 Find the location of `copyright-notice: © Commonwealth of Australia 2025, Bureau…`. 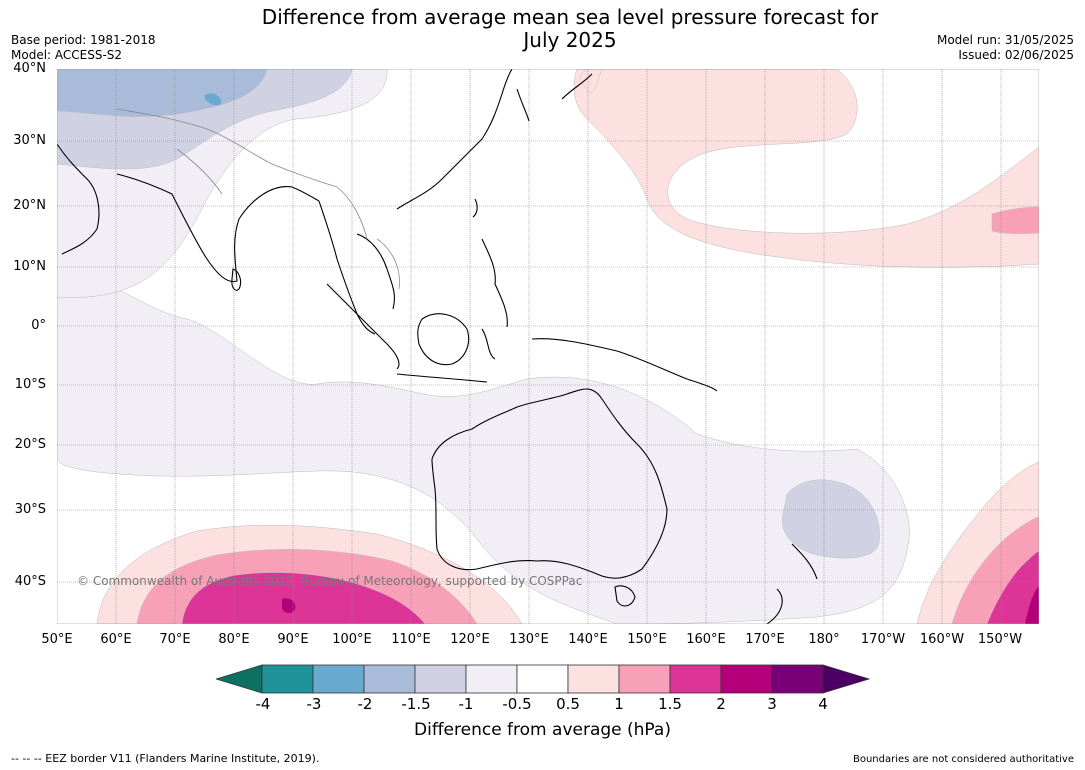

copyright-notice: © Commonwealth of Australia 2025, Bureau… is located at coordinates (330, 581).